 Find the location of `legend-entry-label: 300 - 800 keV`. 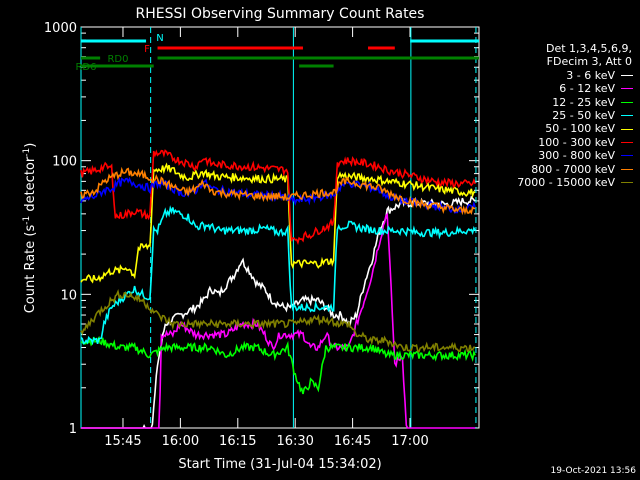

legend-entry-label: 300 - 800 keV is located at coordinates (576, 156).